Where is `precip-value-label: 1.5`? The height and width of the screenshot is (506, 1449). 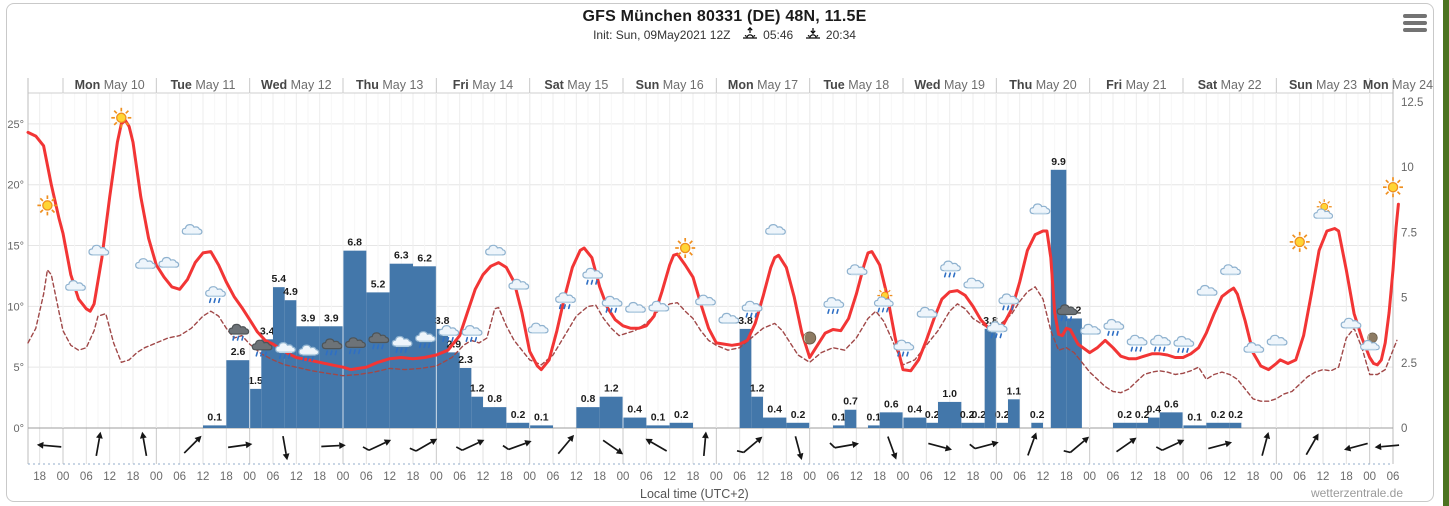
precip-value-label: 1.5 is located at coordinates (255, 381).